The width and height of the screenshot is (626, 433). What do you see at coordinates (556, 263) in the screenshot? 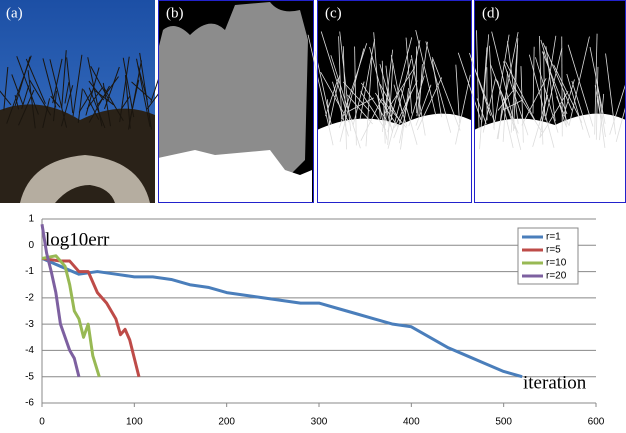
I see `legend-label: r=10` at bounding box center [556, 263].